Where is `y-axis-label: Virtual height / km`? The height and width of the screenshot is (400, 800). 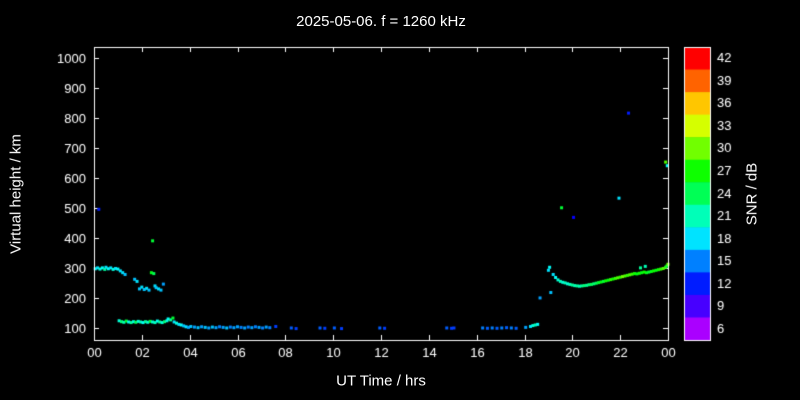 y-axis-label: Virtual height / km is located at coordinates (16, 194).